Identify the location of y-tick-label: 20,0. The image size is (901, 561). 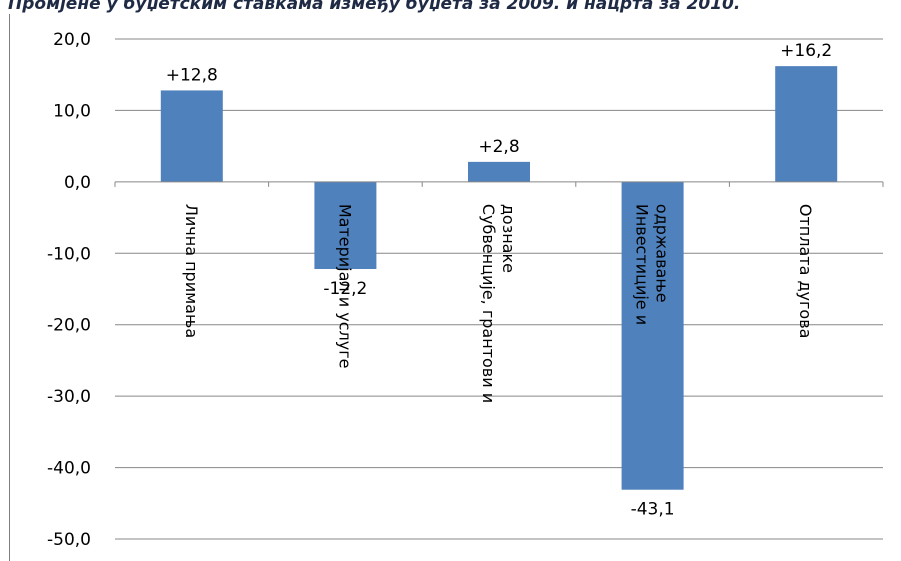
(72, 40).